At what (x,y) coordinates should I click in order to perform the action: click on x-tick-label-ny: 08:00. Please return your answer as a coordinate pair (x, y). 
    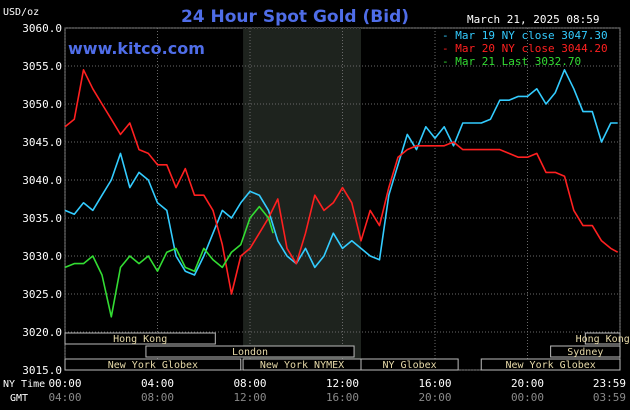
    Looking at the image, I should click on (249, 383).